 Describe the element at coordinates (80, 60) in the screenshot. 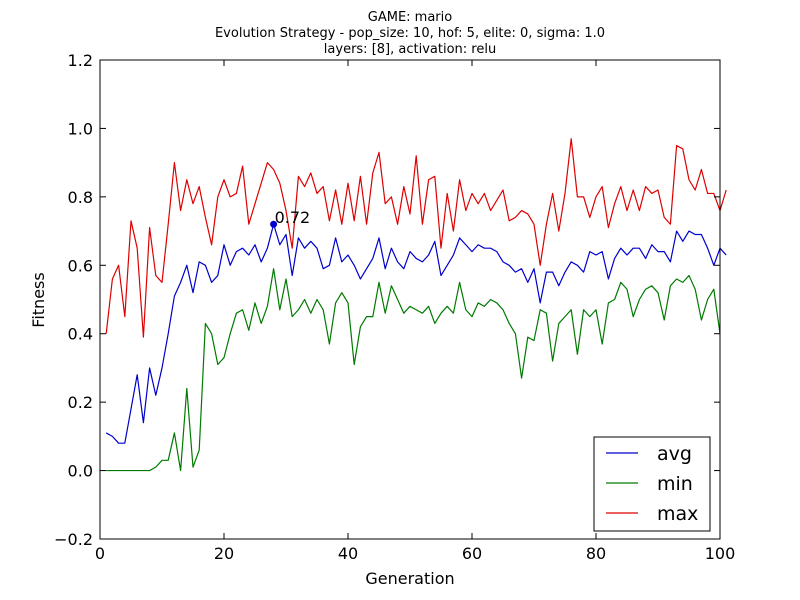

I see `y-tick-label: 1.2` at that location.